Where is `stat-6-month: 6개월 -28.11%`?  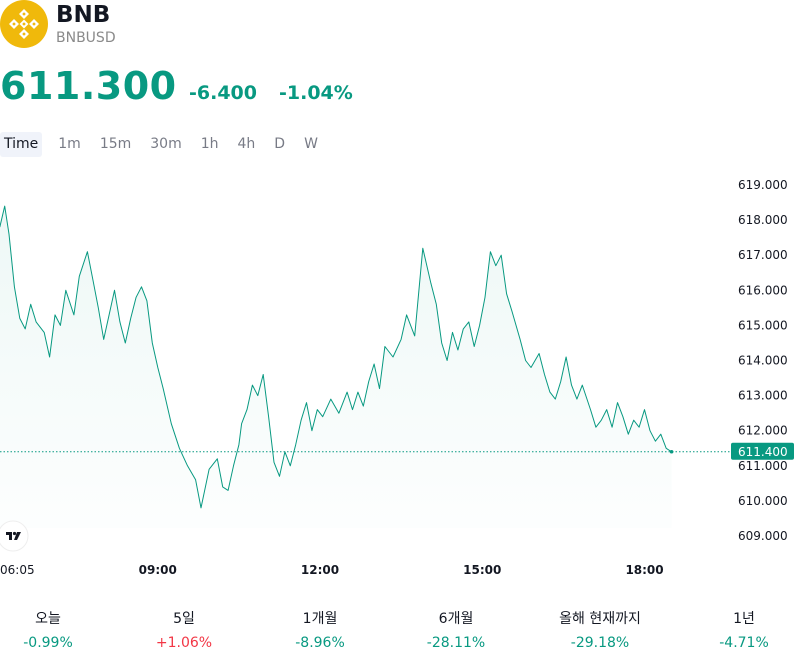
stat-6-month: 6개월 -28.11% is located at coordinates (456, 631).